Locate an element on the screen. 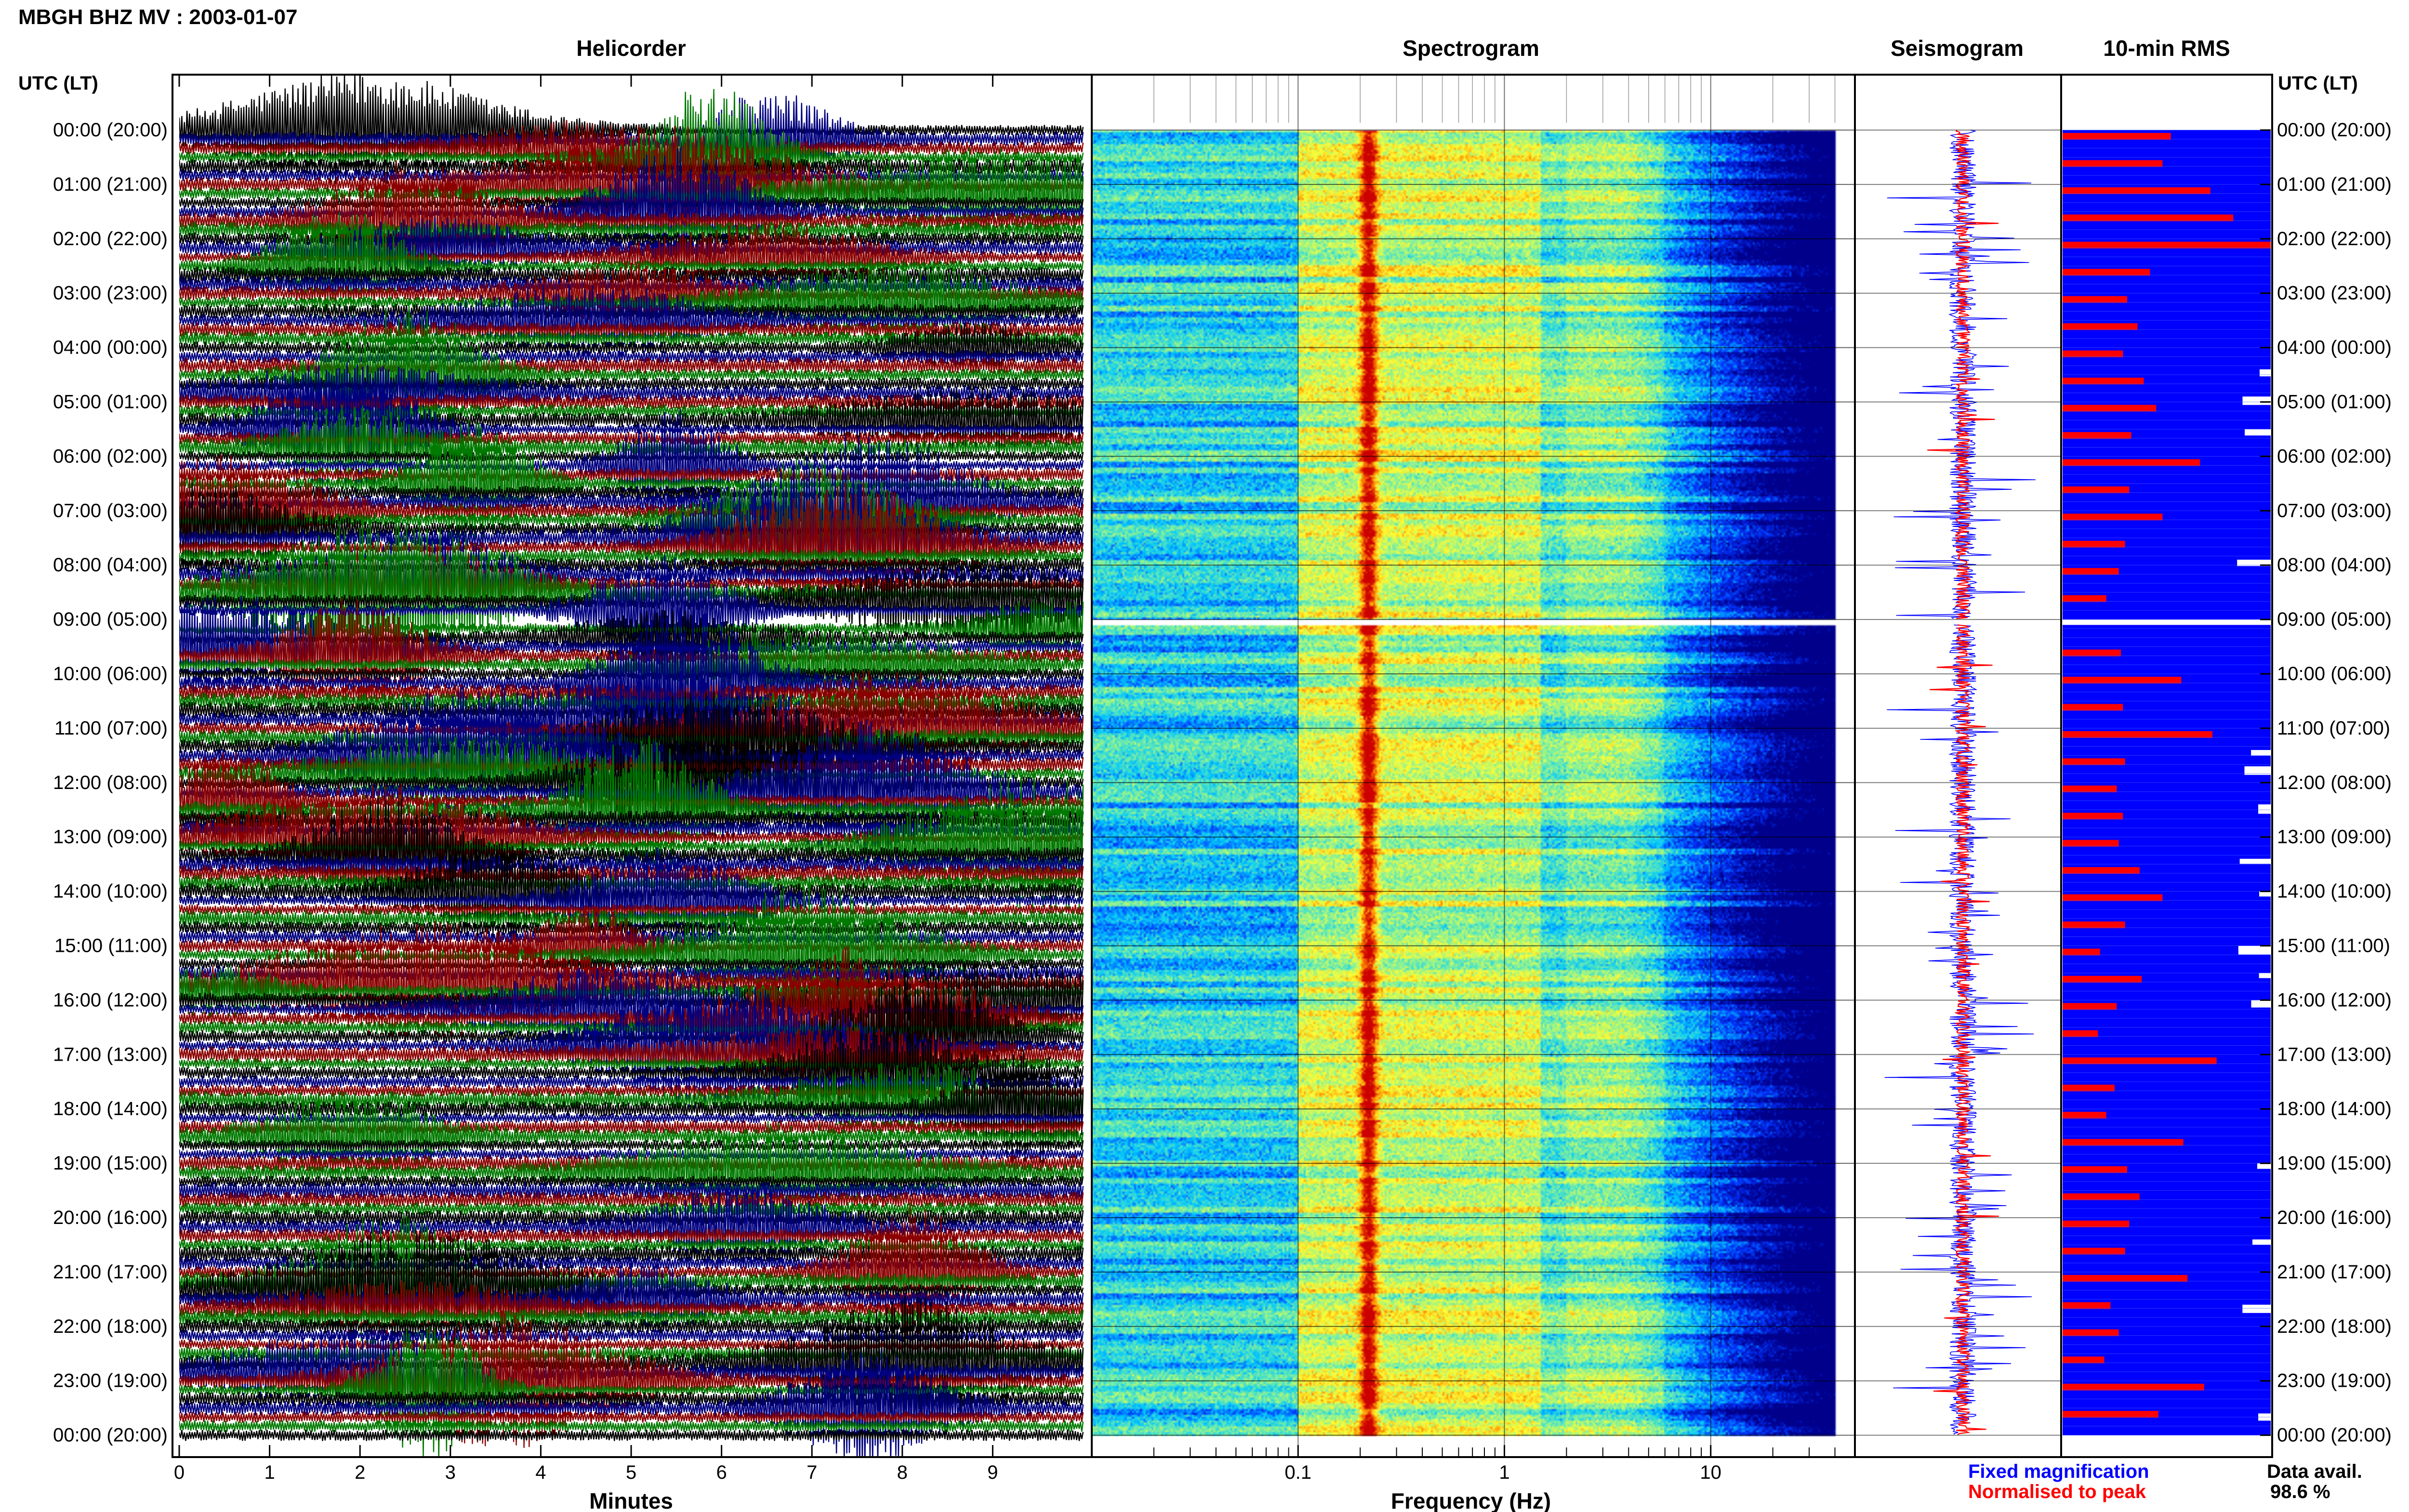 This screenshot has height=1512, width=2409. hour-label: 18:00 (14:00) is located at coordinates (2334, 1108).